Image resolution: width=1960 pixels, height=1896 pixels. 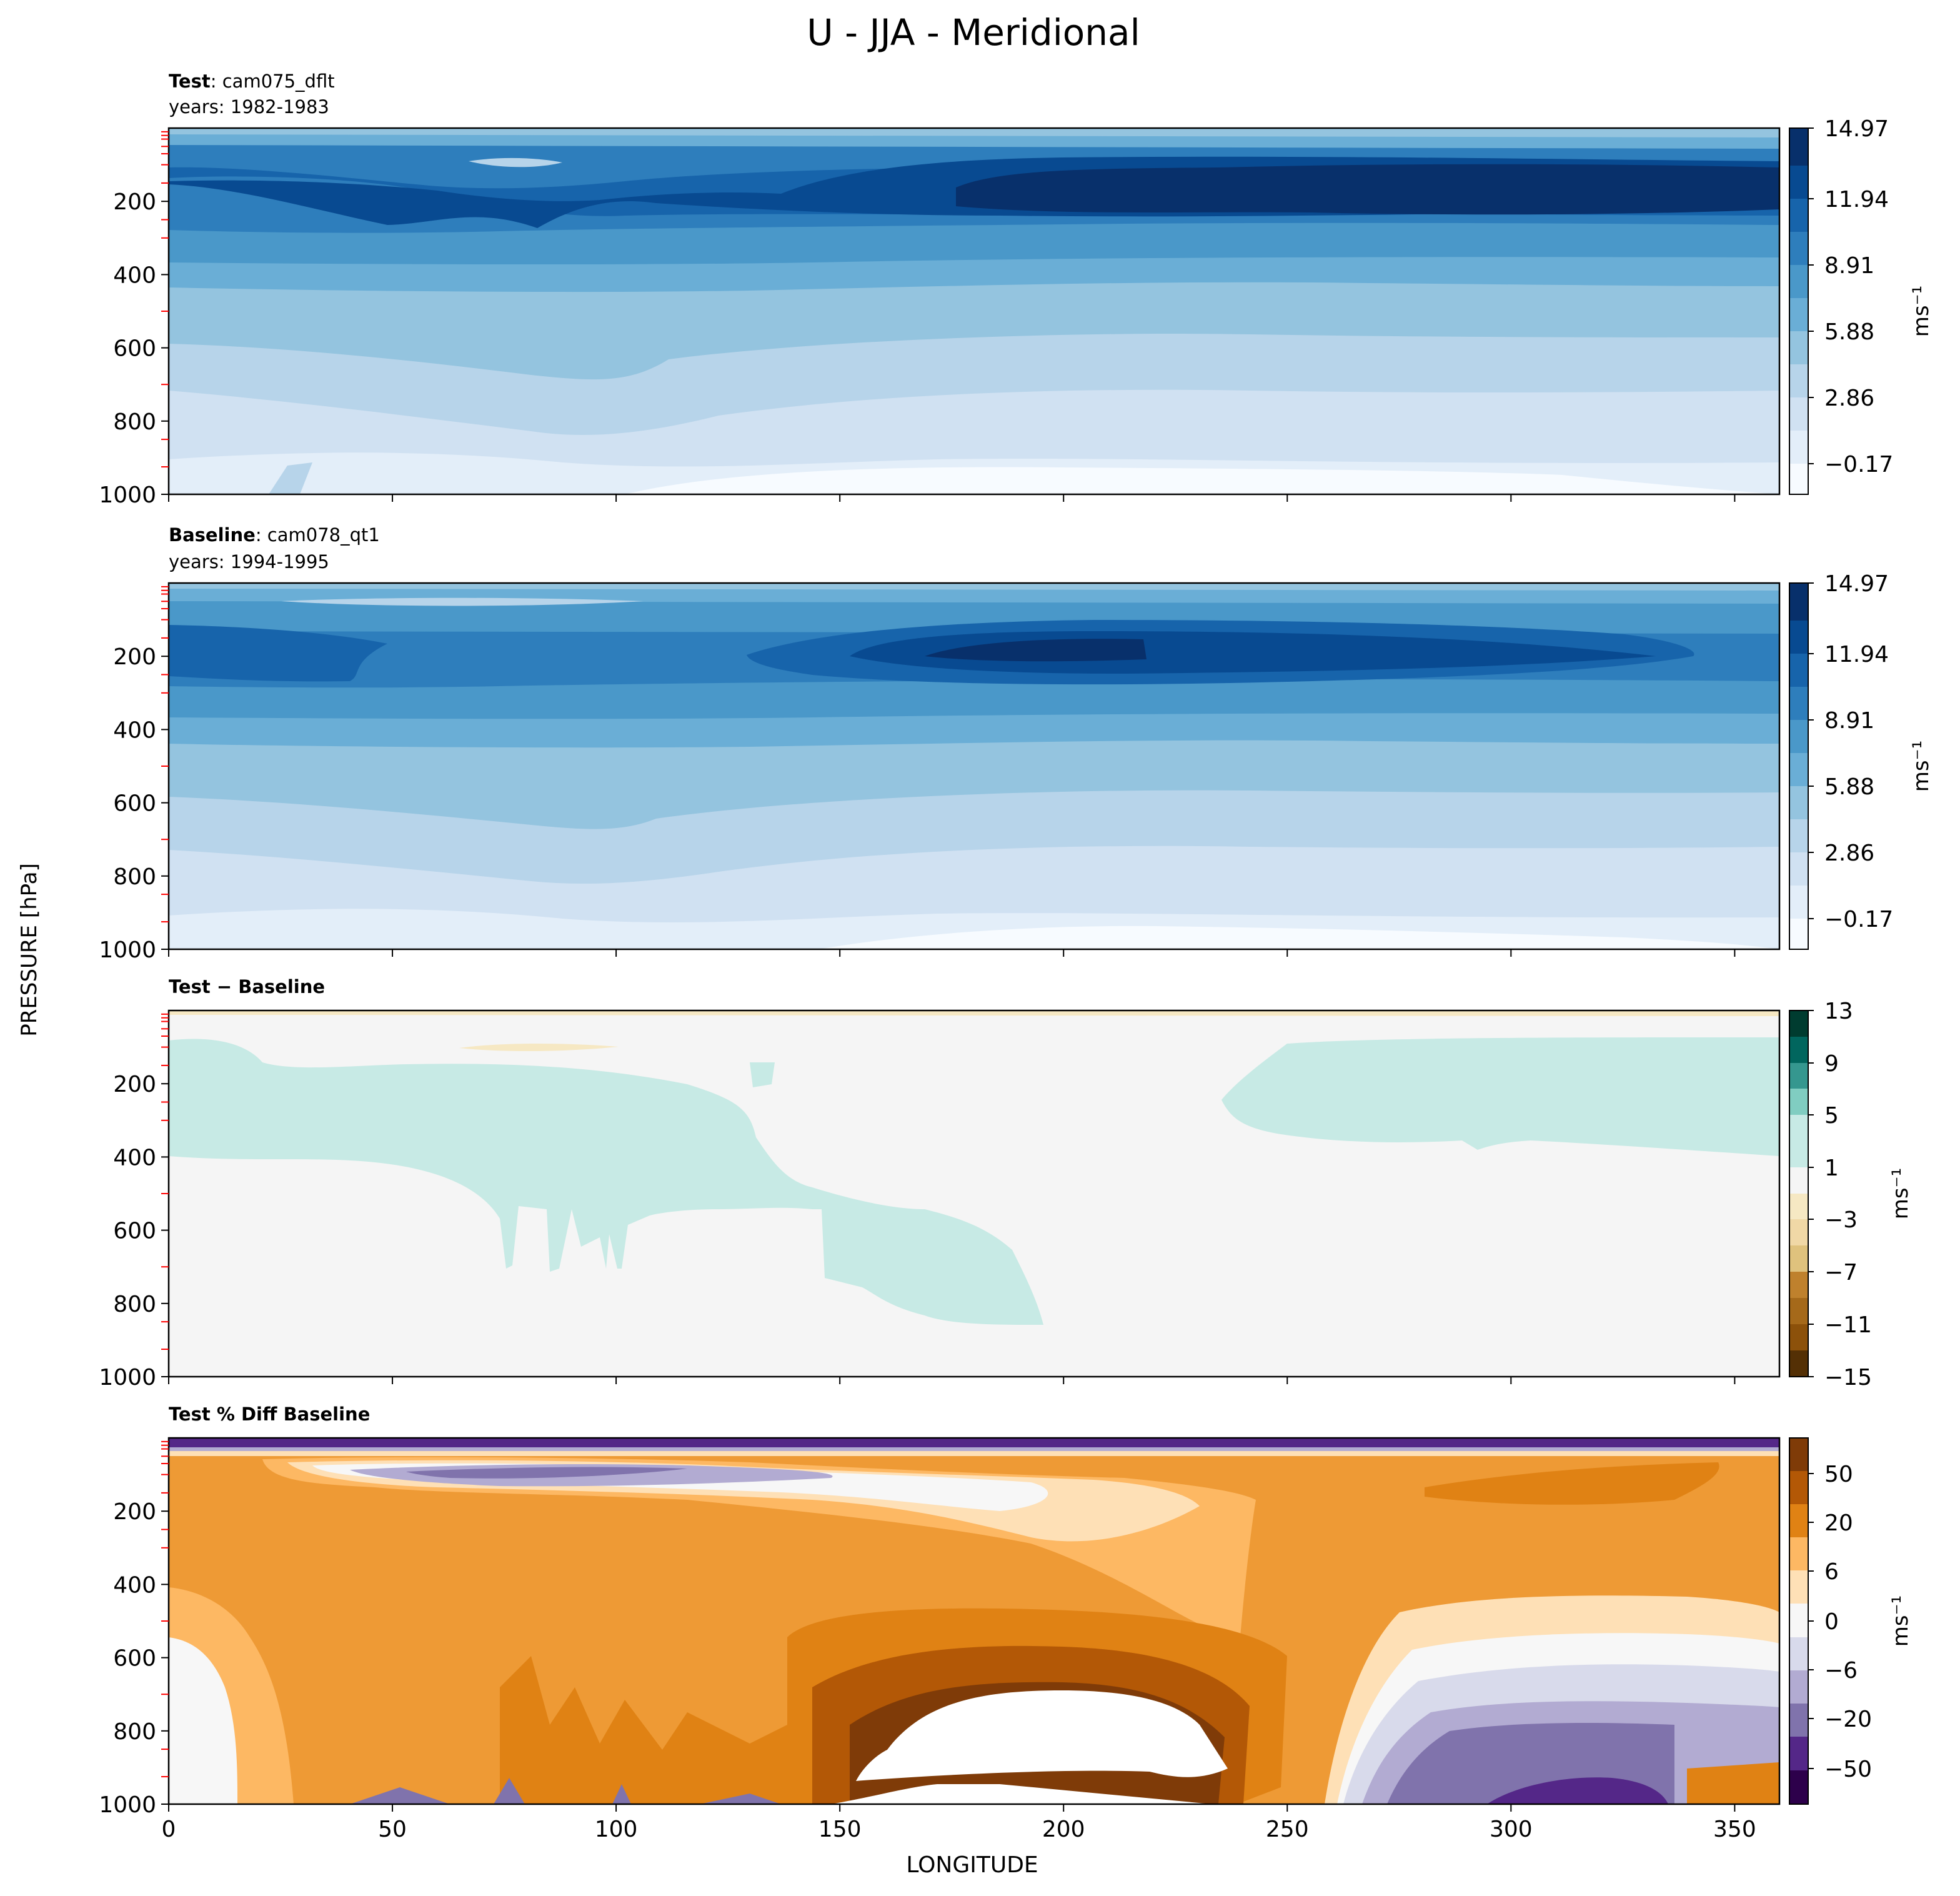 I want to click on colorbar-tick-label: 20, so click(x=1838, y=1523).